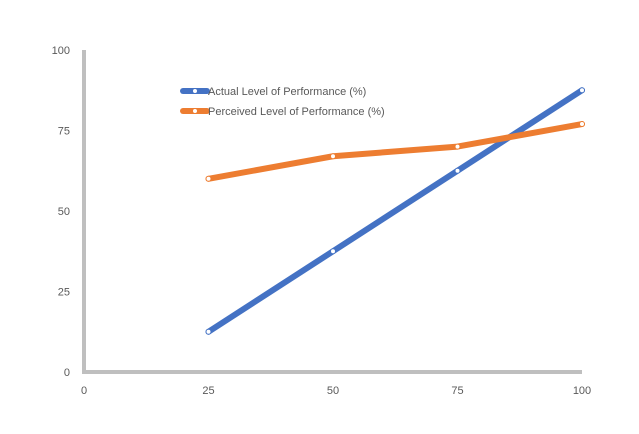 The image size is (639, 434). I want to click on x-tick-label: 0, so click(84, 391).